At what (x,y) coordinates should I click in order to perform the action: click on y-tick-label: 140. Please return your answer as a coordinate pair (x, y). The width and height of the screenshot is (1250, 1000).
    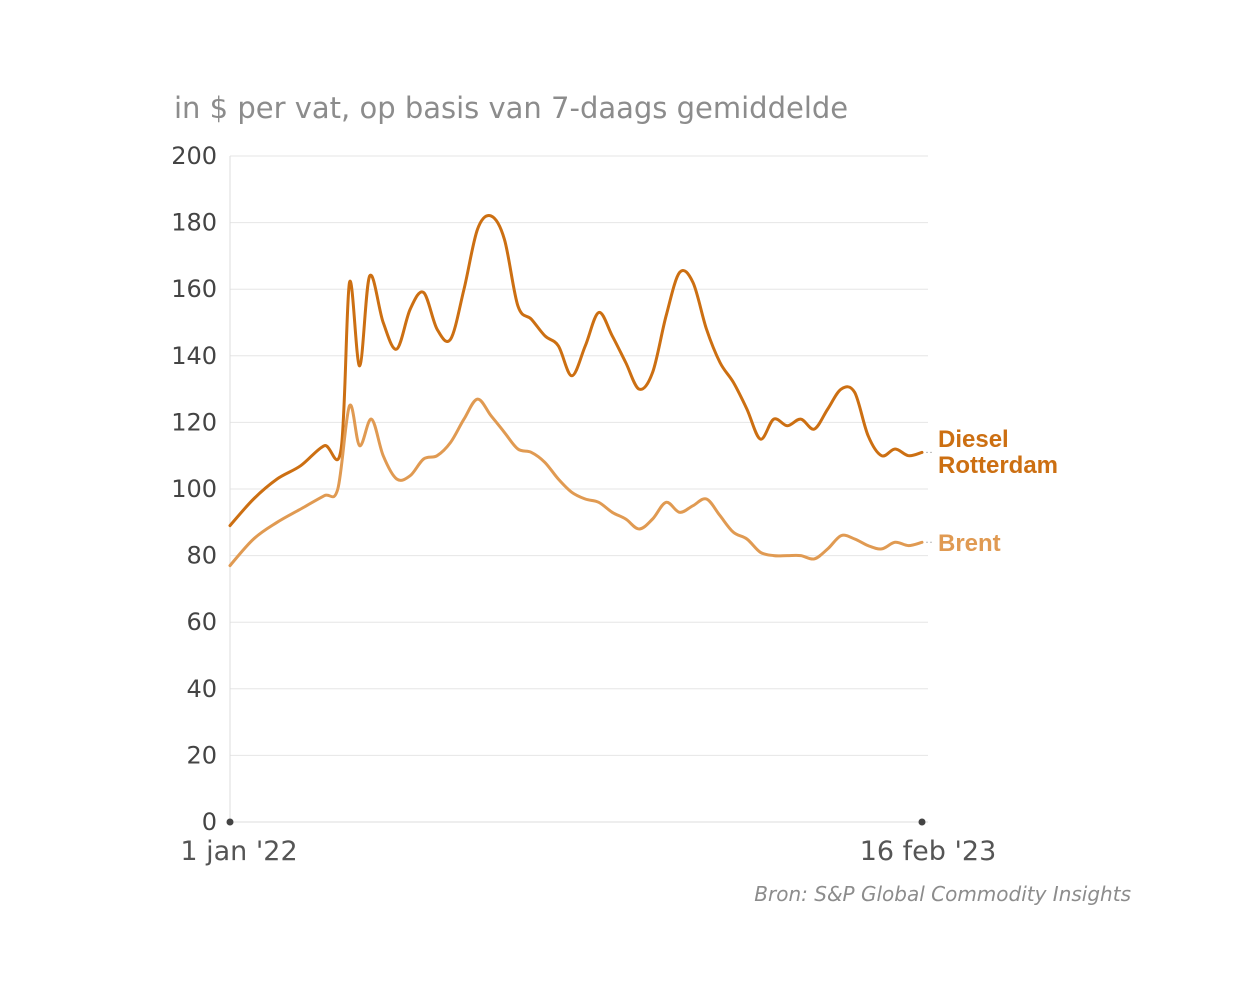
    Looking at the image, I should click on (194, 356).